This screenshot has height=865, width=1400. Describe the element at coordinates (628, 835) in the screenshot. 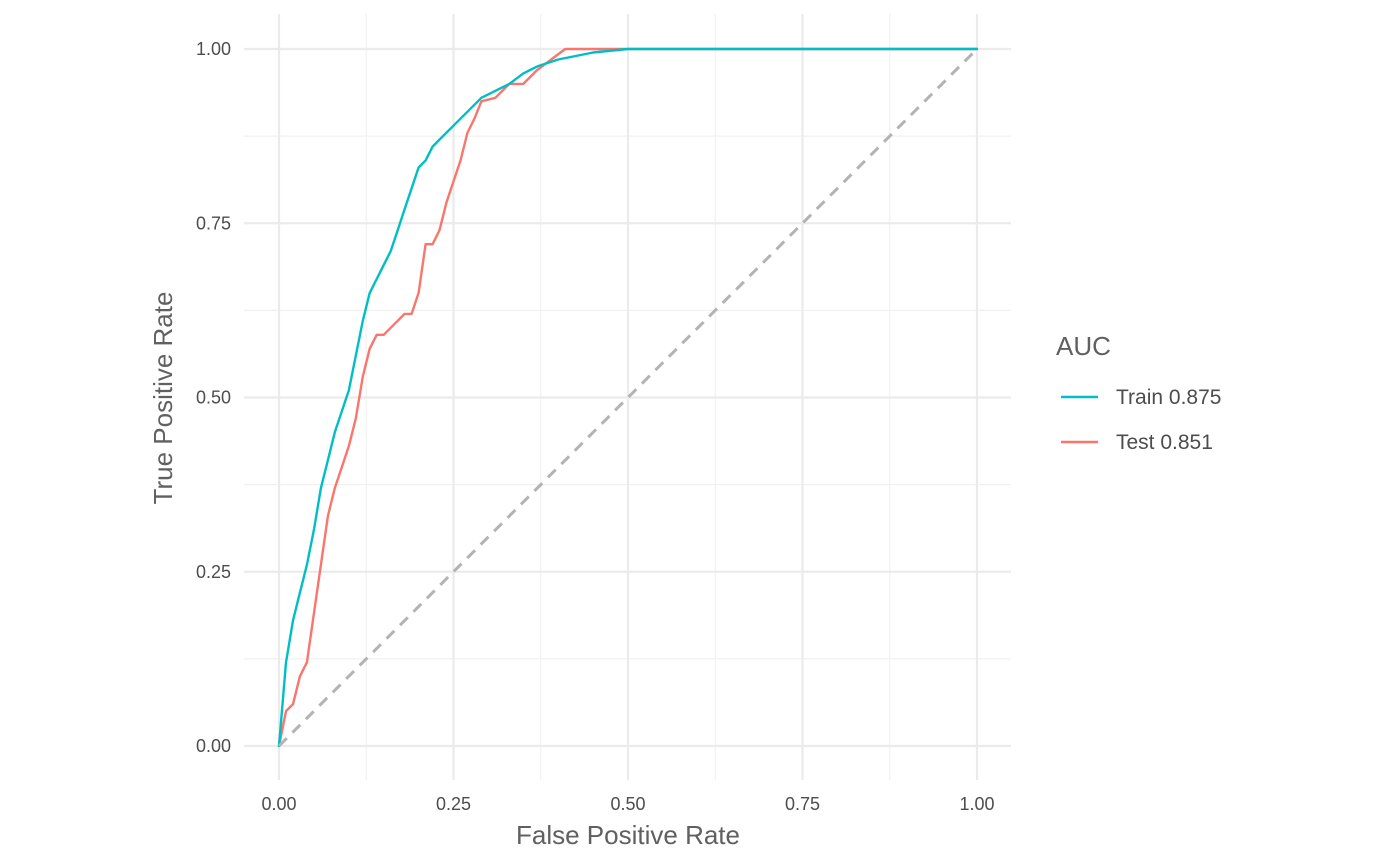

I see `x-axis-title: False Positive Rate` at that location.